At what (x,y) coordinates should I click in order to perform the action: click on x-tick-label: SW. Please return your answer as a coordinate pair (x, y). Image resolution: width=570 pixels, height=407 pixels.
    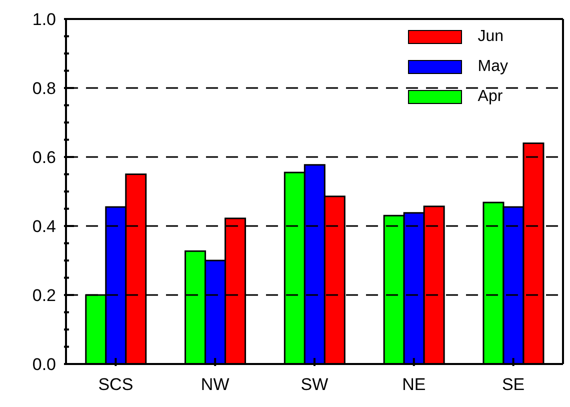
    Looking at the image, I should click on (314, 384).